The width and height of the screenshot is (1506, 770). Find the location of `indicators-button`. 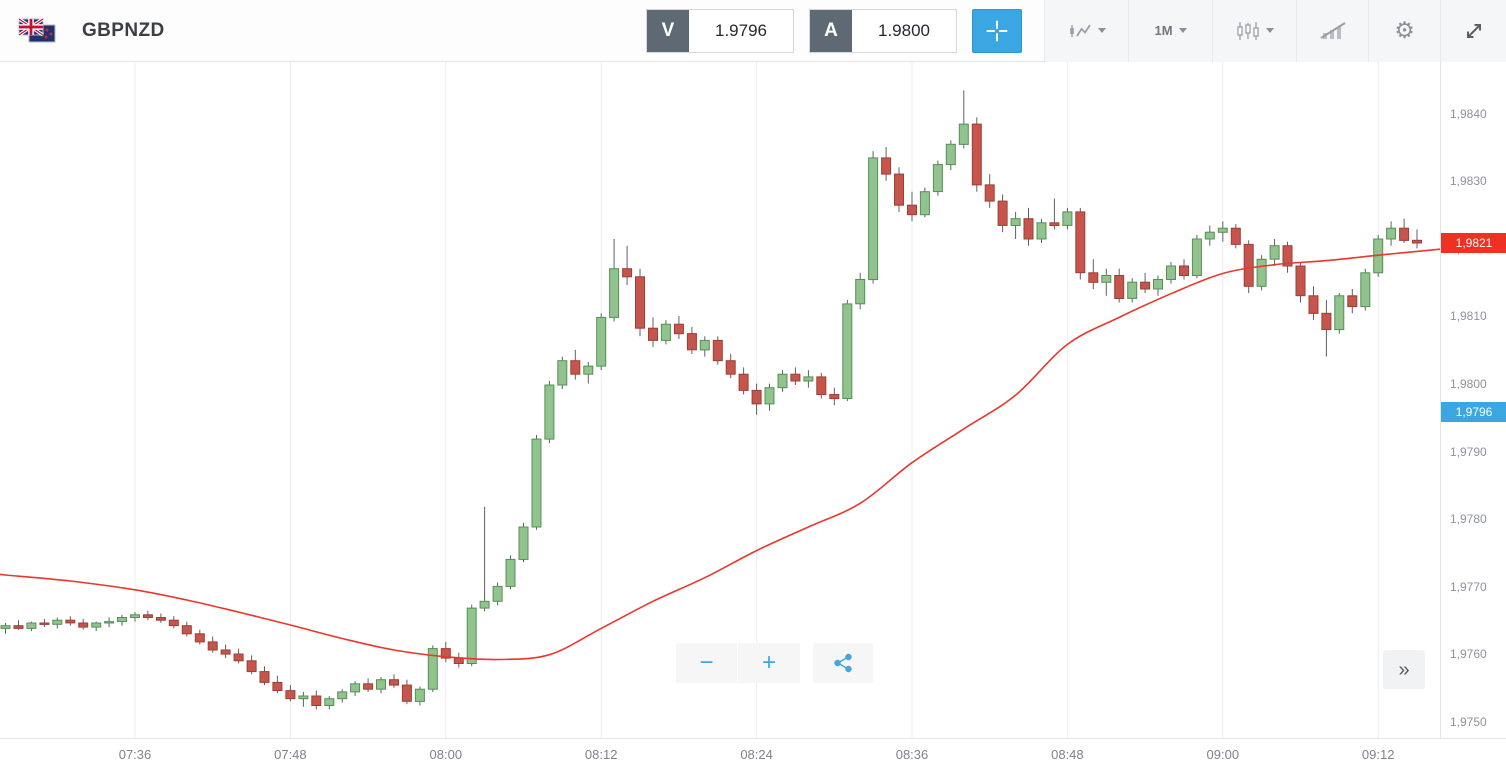

indicators-button is located at coordinates (1332, 31).